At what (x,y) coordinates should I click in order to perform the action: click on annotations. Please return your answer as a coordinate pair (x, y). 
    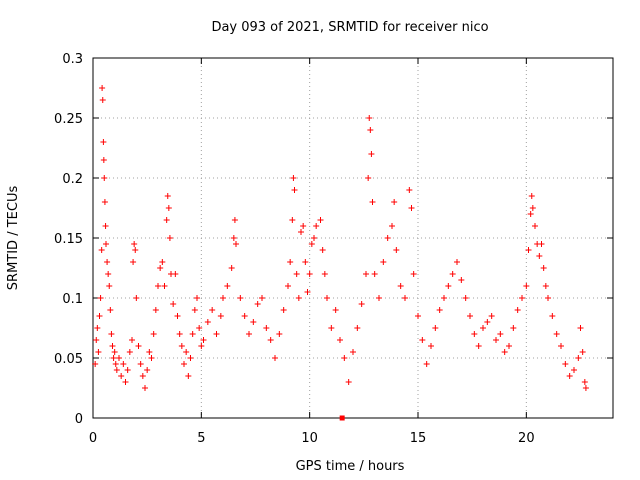
    Looking at the image, I should click on (342, 418).